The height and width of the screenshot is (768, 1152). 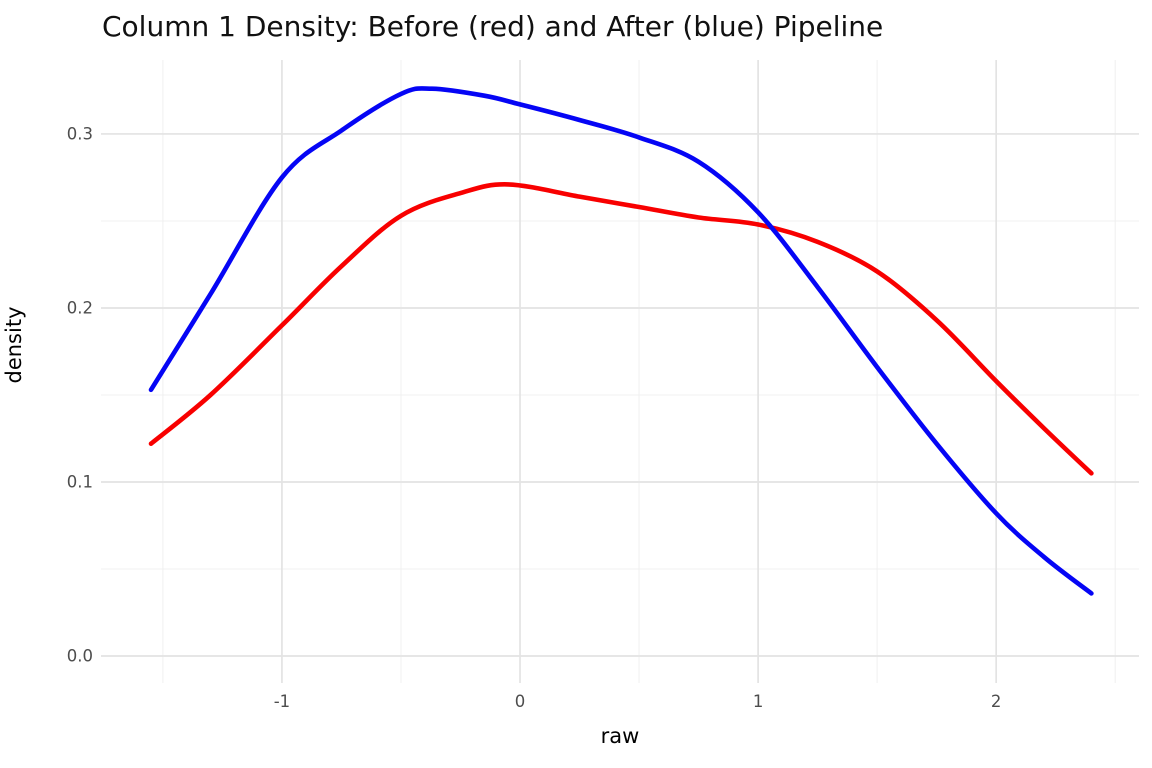 I want to click on x-tick-label-1: 1, so click(x=758, y=701).